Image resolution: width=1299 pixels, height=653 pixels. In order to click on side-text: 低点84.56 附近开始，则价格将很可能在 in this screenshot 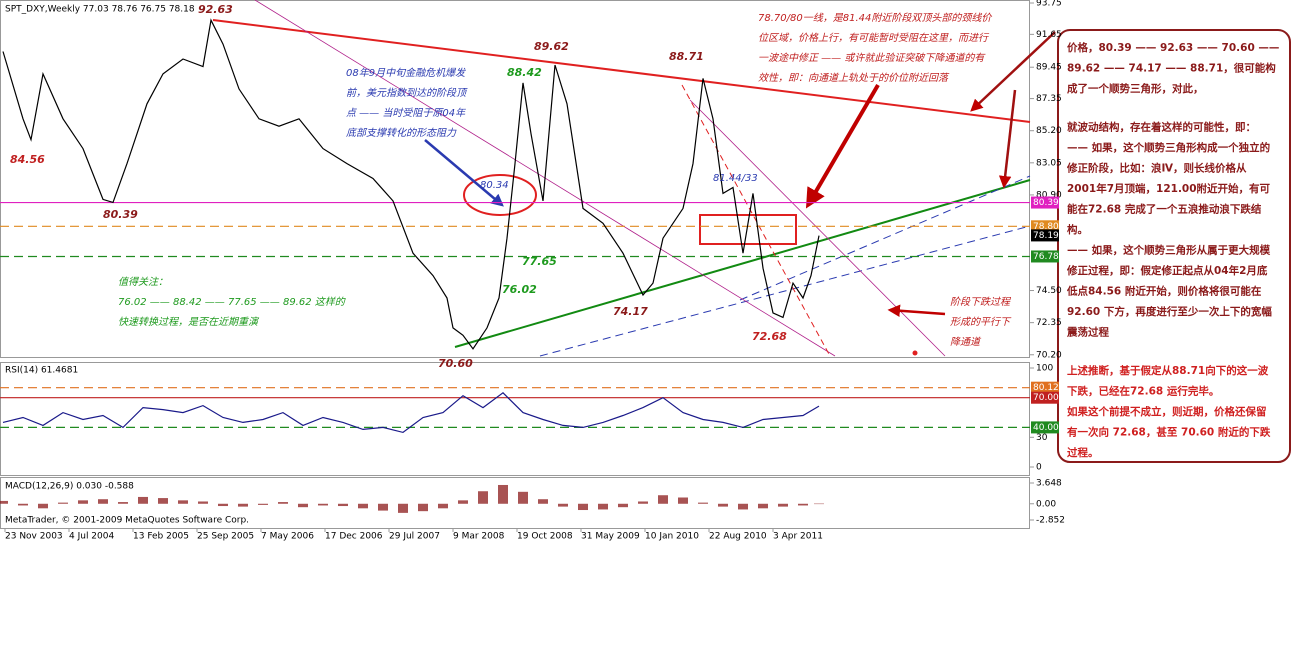, I will do `click(1164, 291)`.